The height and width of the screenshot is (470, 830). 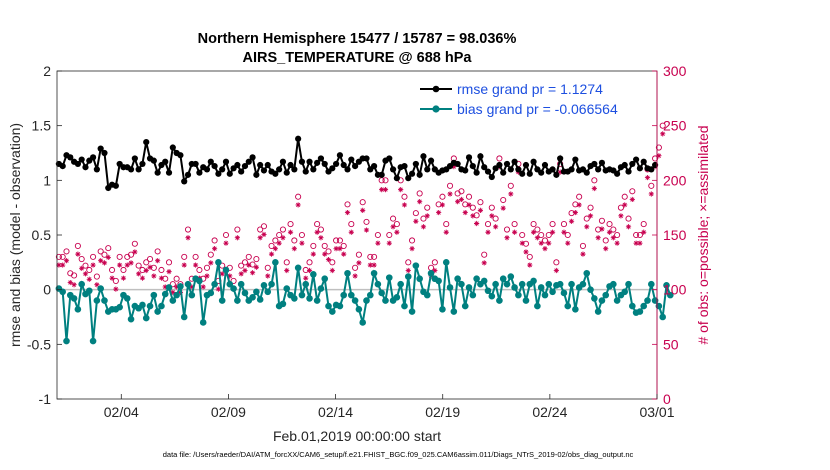 What do you see at coordinates (335, 412) in the screenshot?
I see `x-tick-label: 02/14` at bounding box center [335, 412].